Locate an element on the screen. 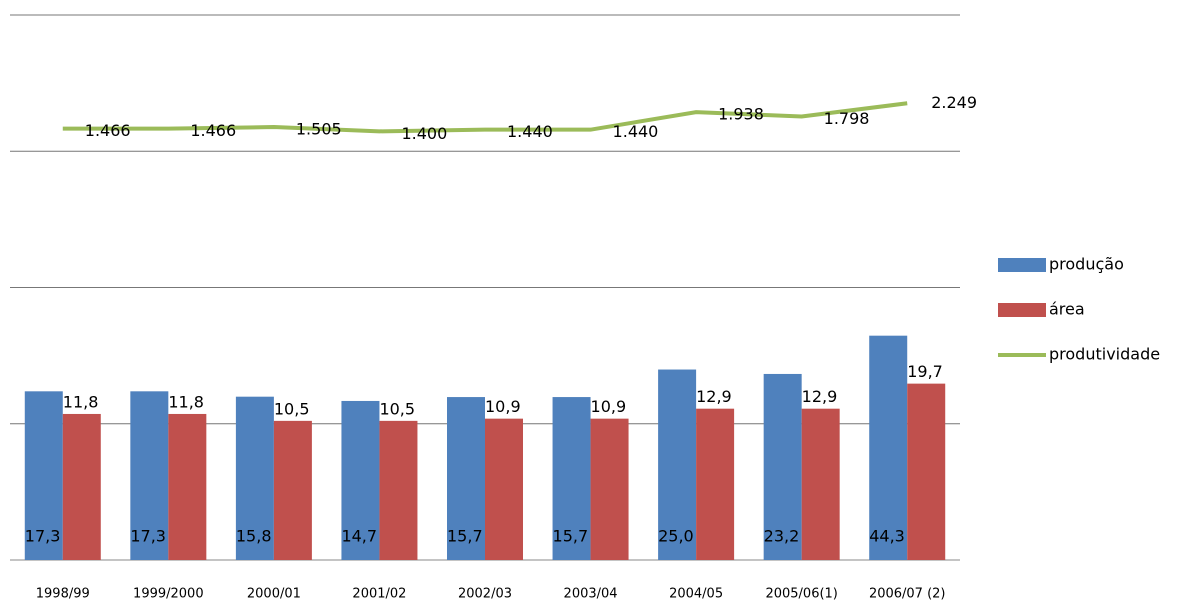 The width and height of the screenshot is (1193, 606). x-tick-label: 2005/06(1) is located at coordinates (801, 594).